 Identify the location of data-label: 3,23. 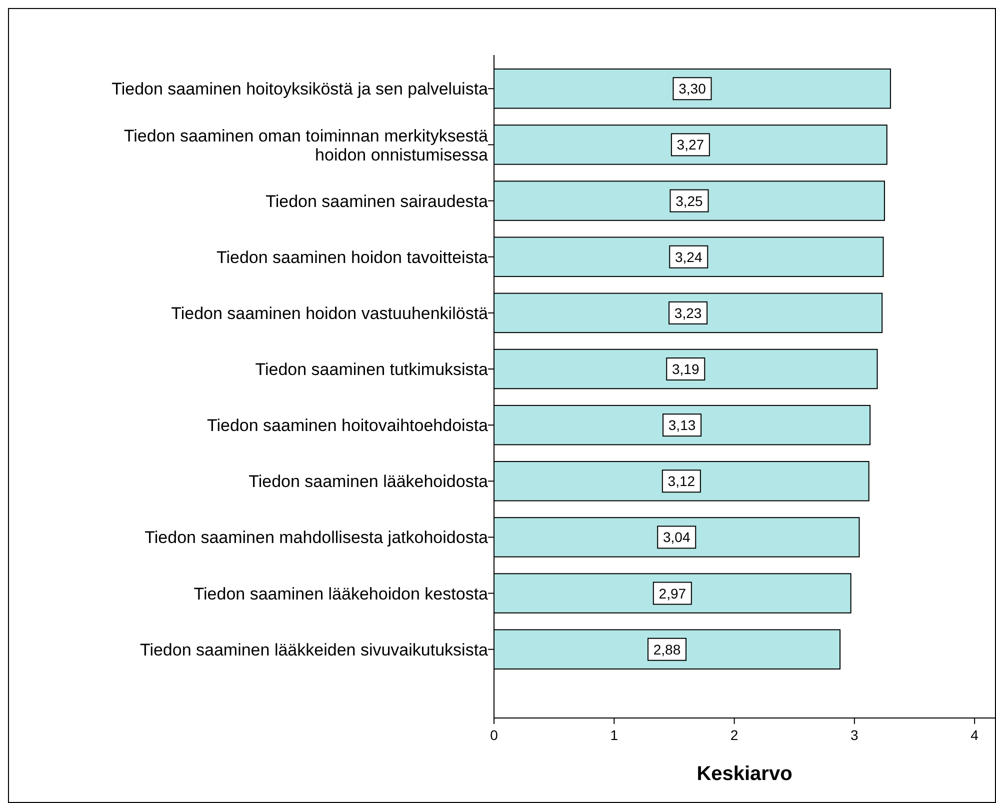
(688, 312).